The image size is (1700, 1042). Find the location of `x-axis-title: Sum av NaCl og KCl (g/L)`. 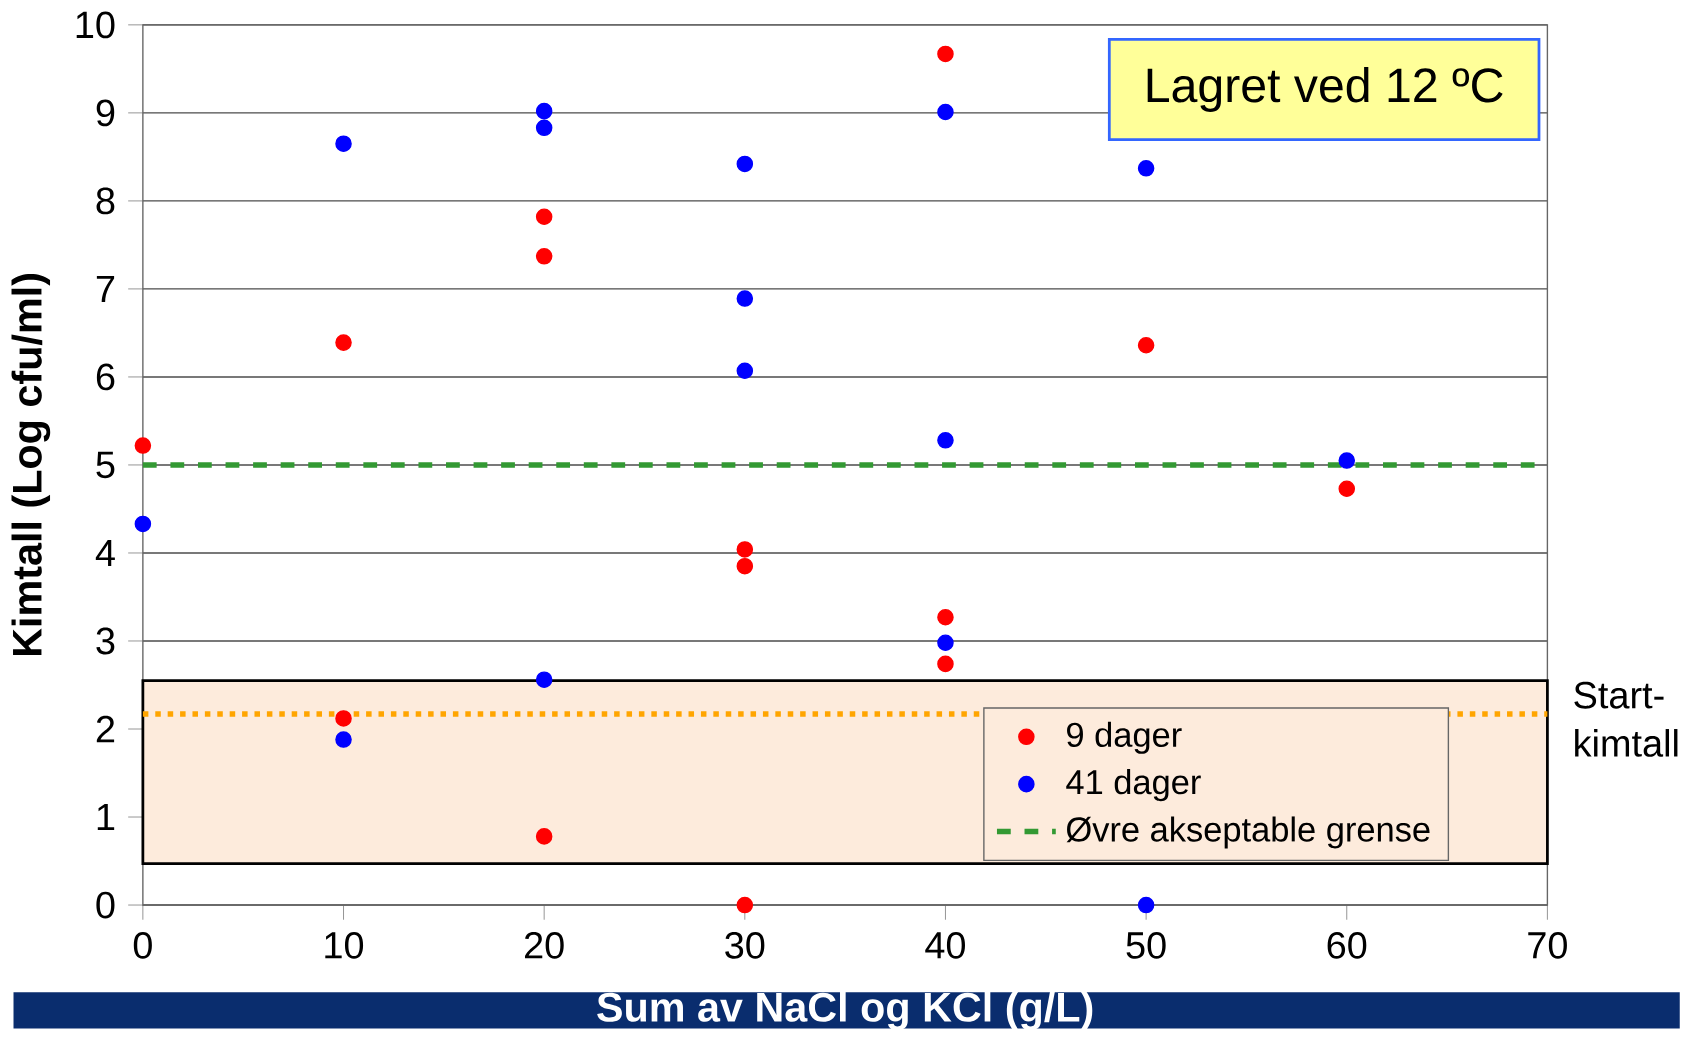

x-axis-title: Sum av NaCl og KCl (g/L) is located at coordinates (845, 1011).